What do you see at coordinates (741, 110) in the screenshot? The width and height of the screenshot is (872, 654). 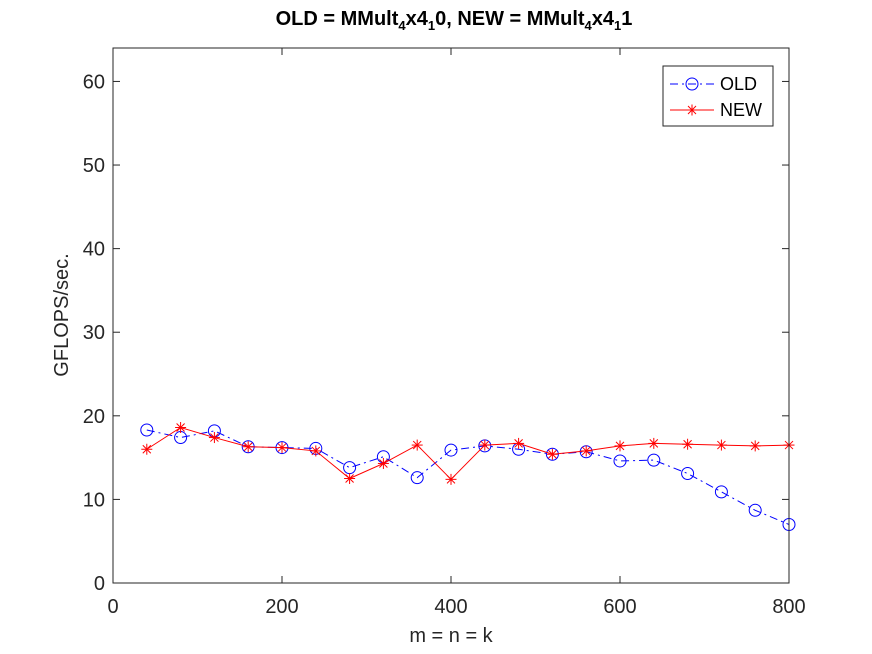 I see `legend-label-new: NEW` at bounding box center [741, 110].